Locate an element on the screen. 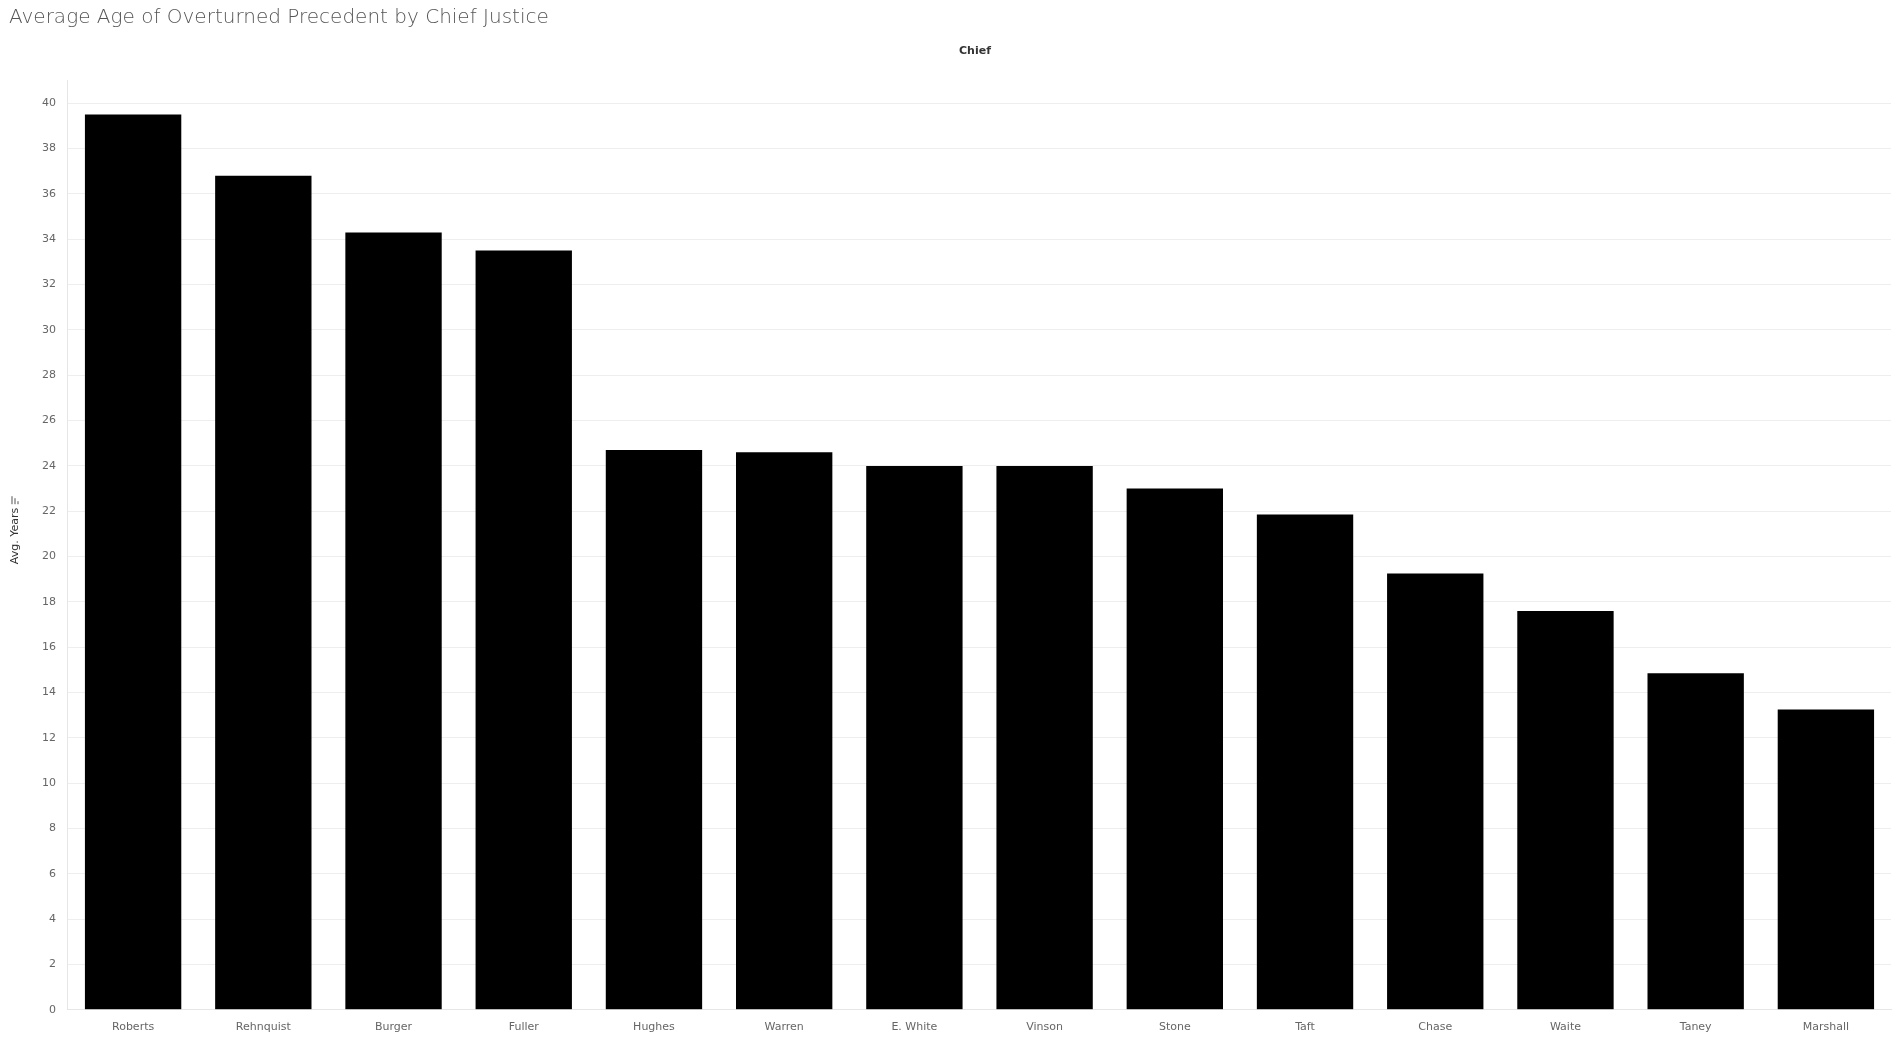 The height and width of the screenshot is (1037, 1893). x-tick-label: Warren is located at coordinates (784, 1027).